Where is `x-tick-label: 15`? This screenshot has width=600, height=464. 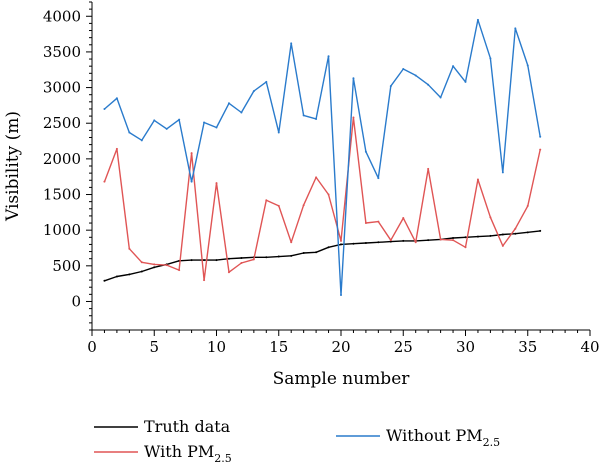 x-tick-label: 15 is located at coordinates (278, 347).